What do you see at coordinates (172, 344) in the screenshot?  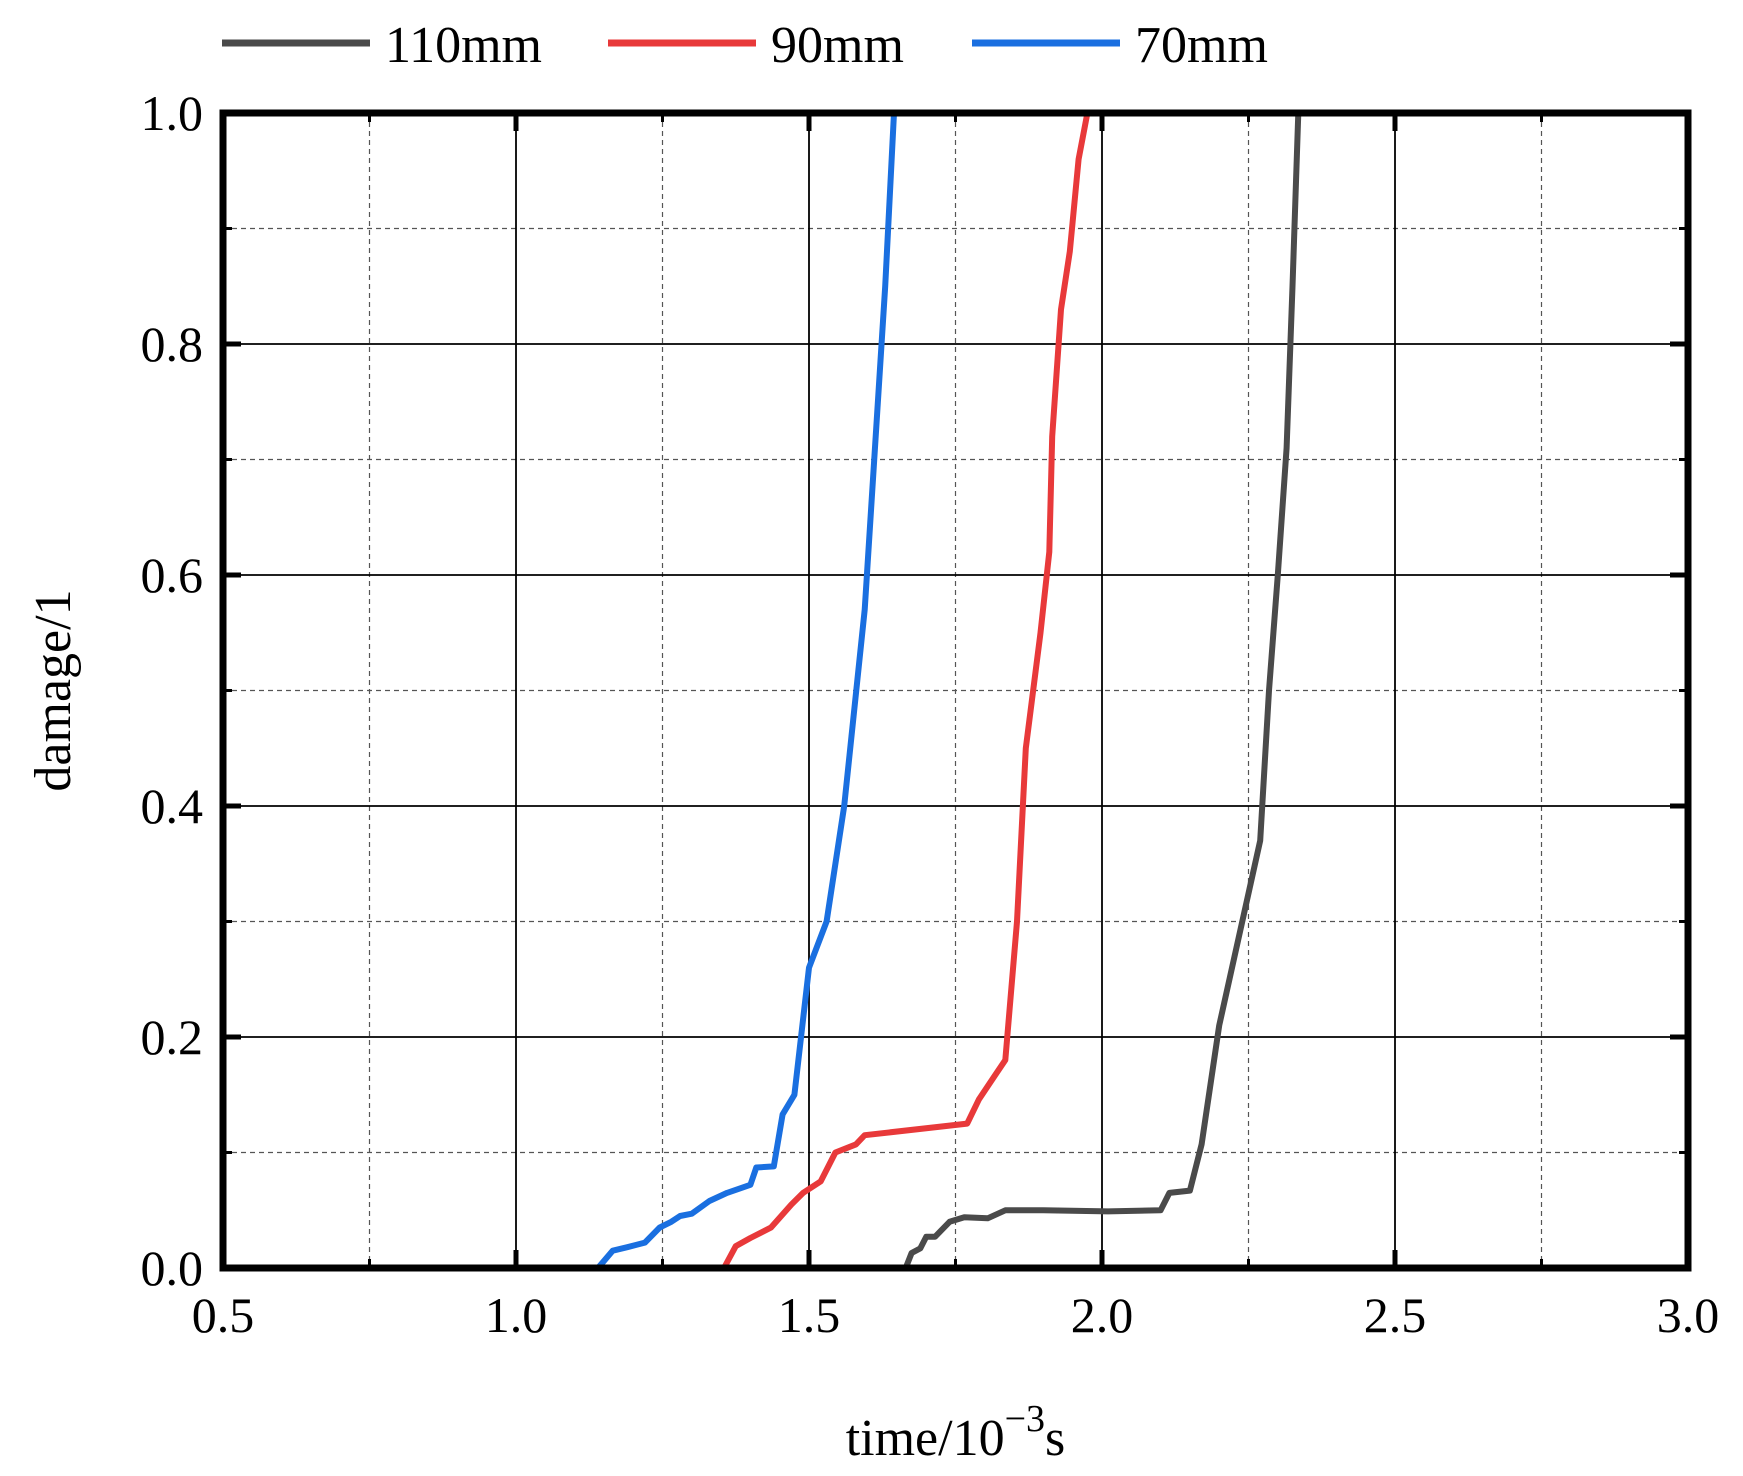 I see `y-tick-label: 0.8` at bounding box center [172, 344].